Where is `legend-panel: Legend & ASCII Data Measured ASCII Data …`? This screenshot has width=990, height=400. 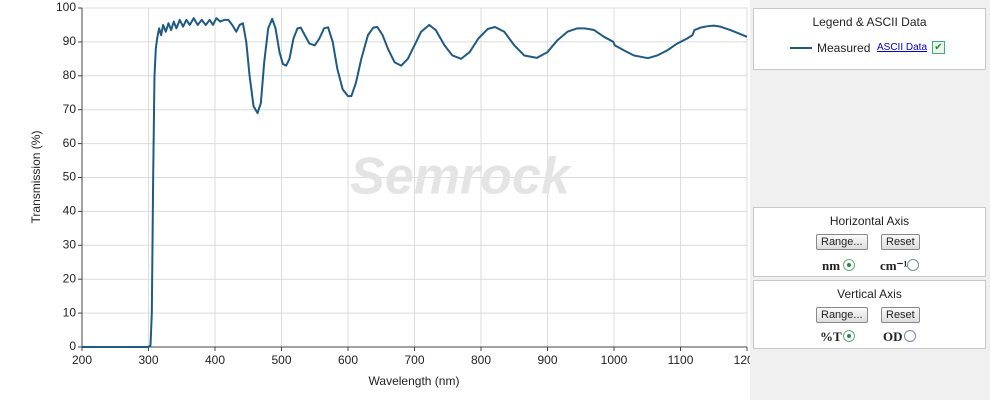
legend-panel: Legend & ASCII Data Measured ASCII Data … is located at coordinates (869, 39).